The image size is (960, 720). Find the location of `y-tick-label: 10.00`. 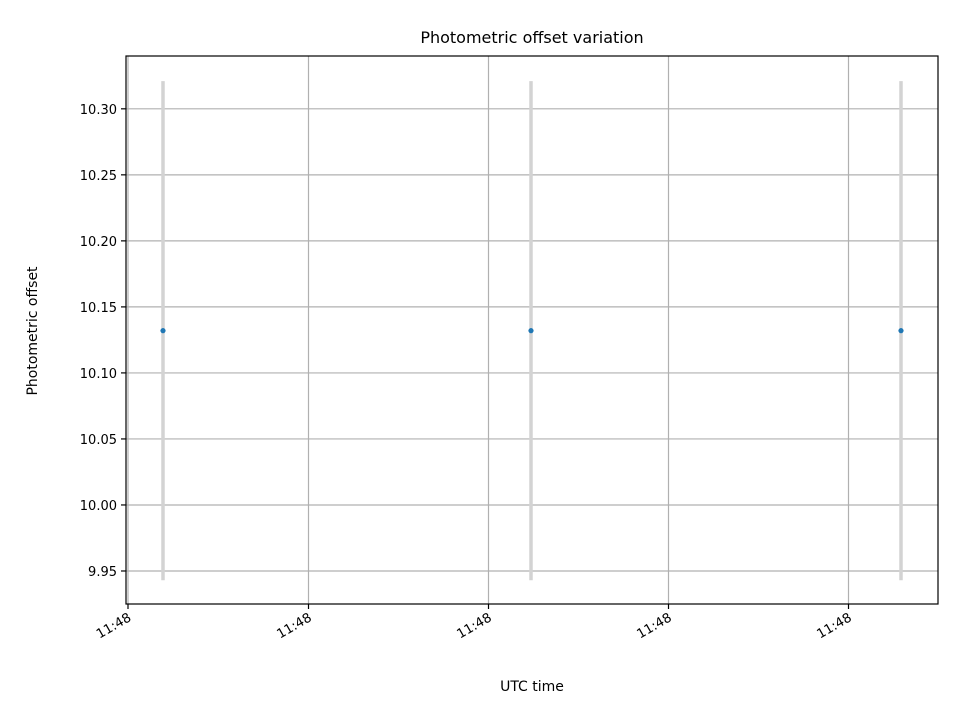

y-tick-label: 10.00 is located at coordinates (98, 506).